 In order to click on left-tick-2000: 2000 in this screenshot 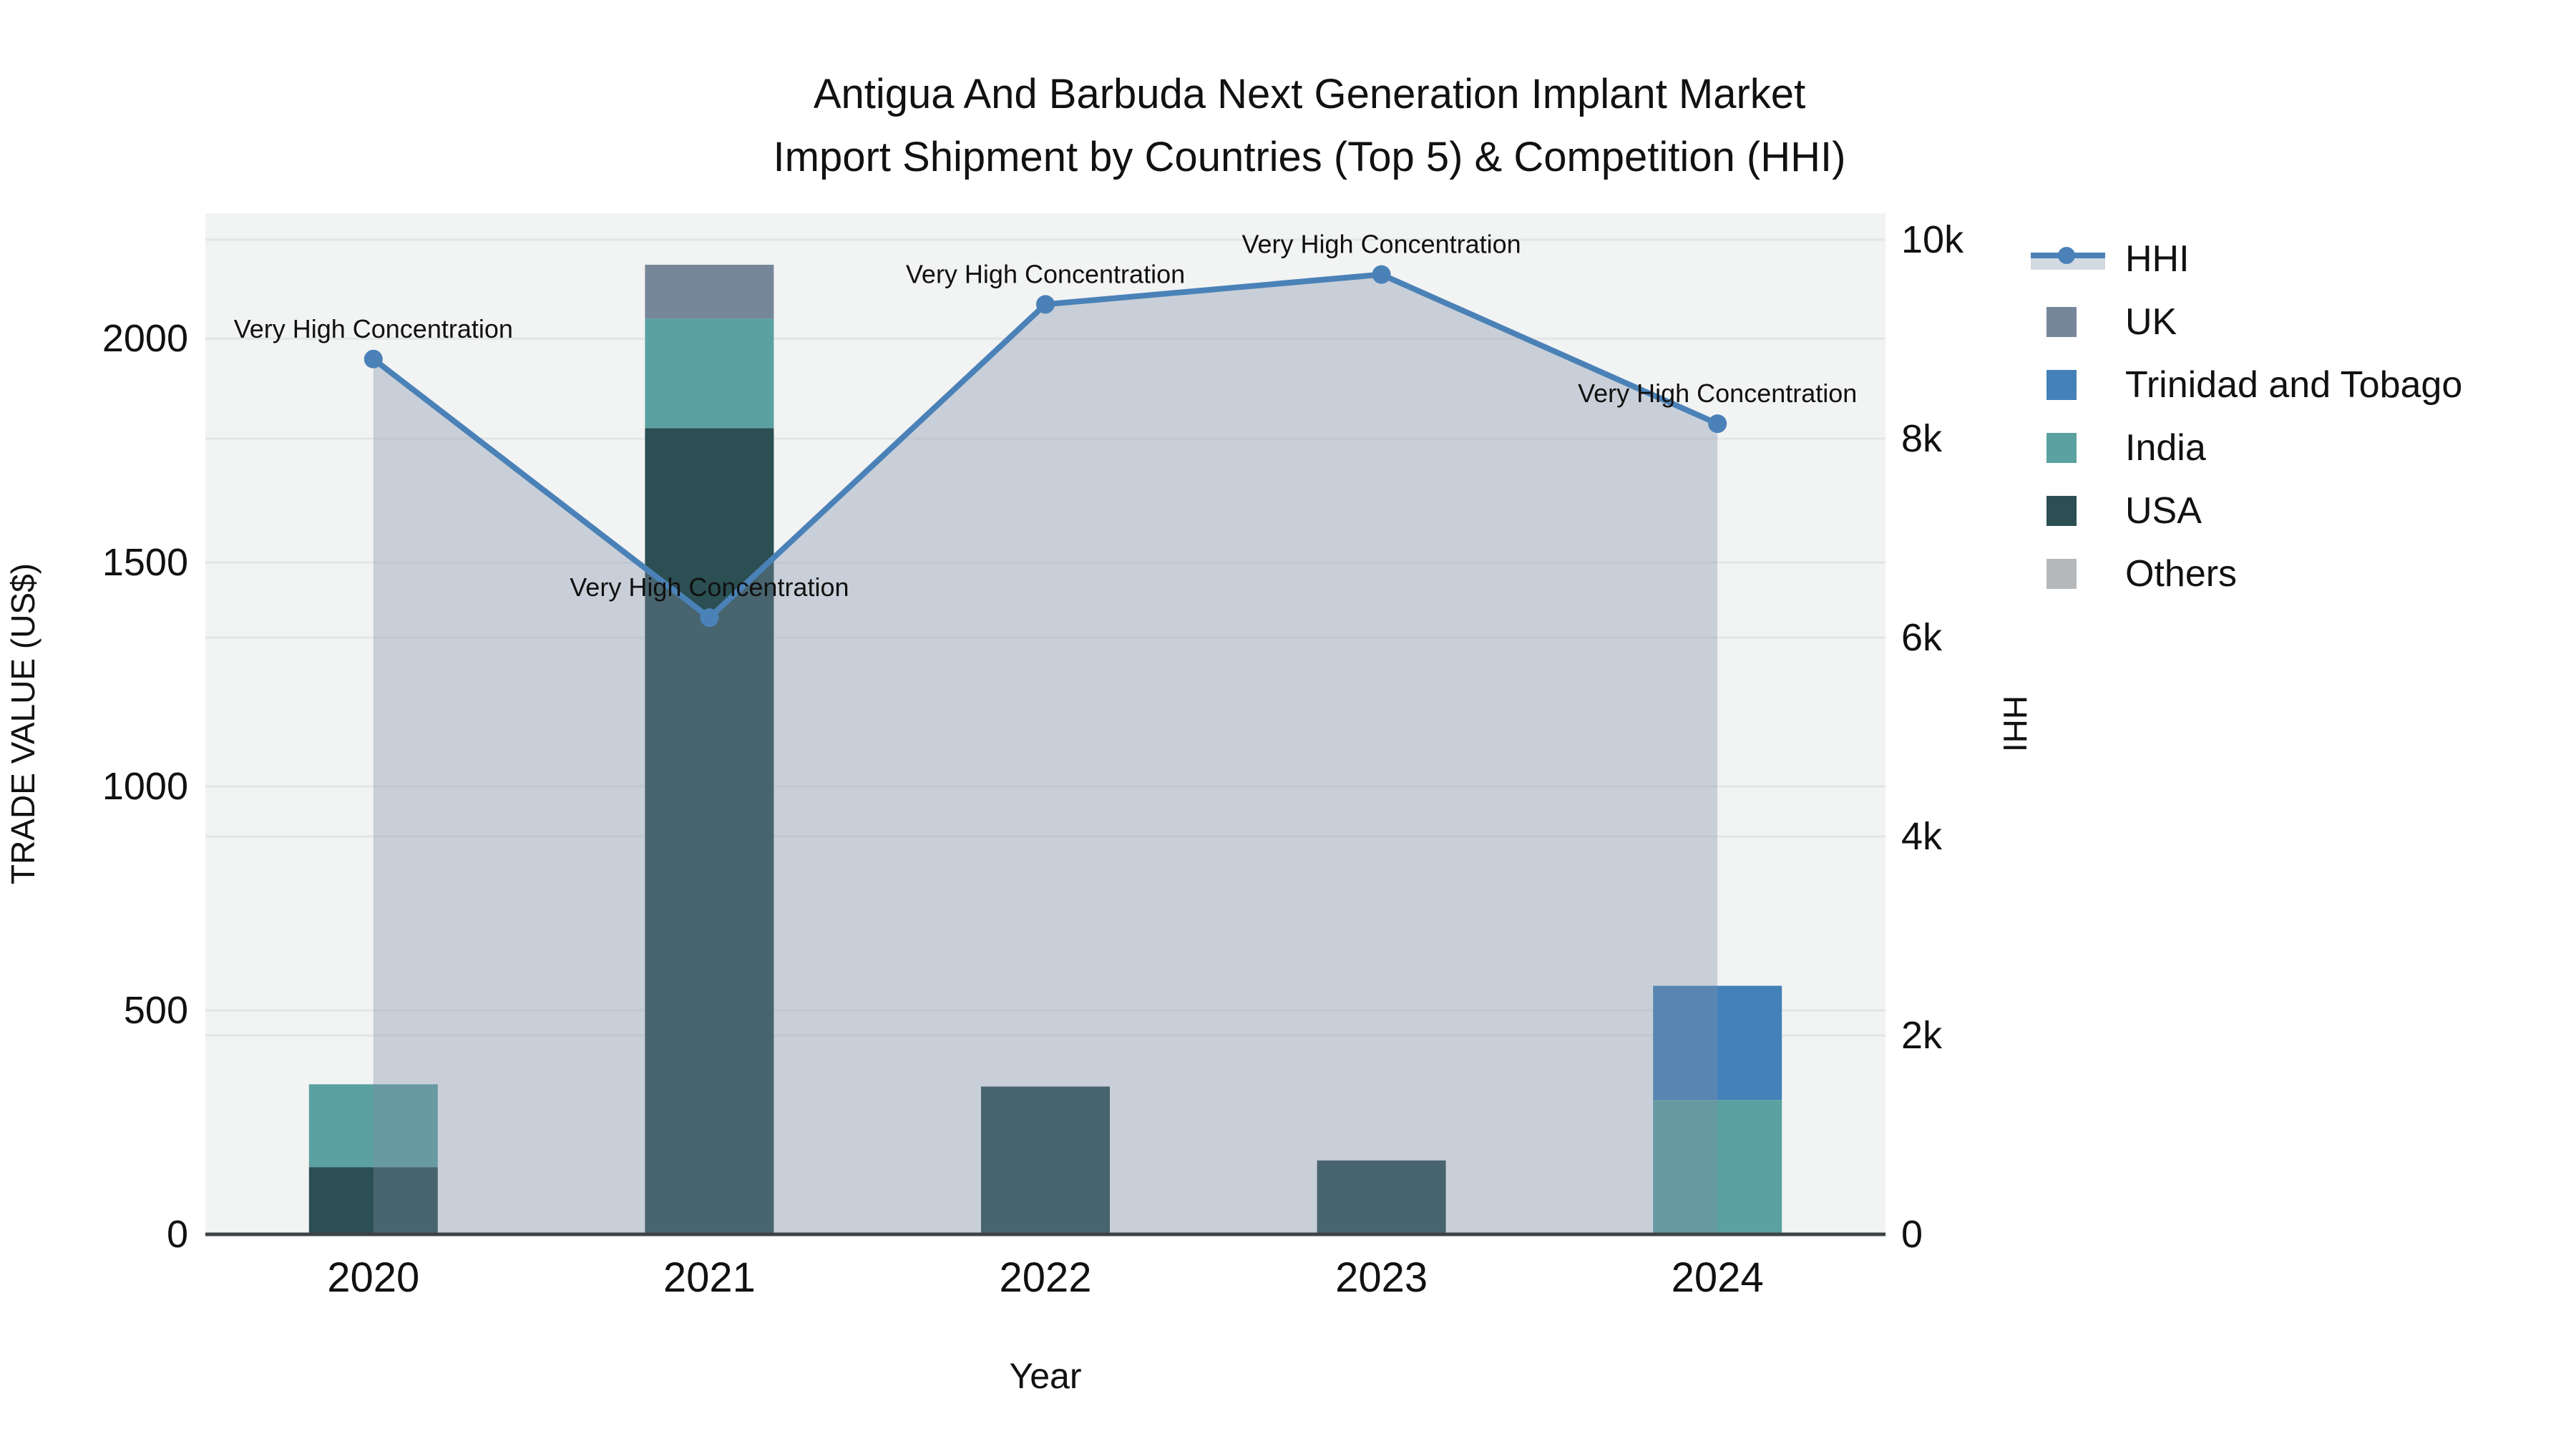, I will do `click(145, 338)`.